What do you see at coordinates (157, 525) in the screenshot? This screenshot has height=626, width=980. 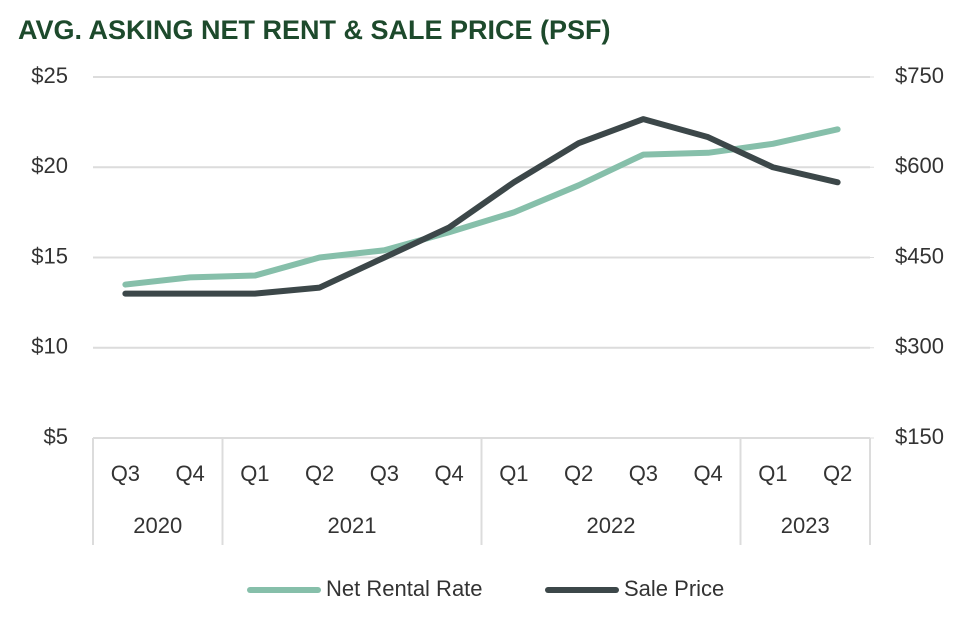 I see `x-group-label: 2020` at bounding box center [157, 525].